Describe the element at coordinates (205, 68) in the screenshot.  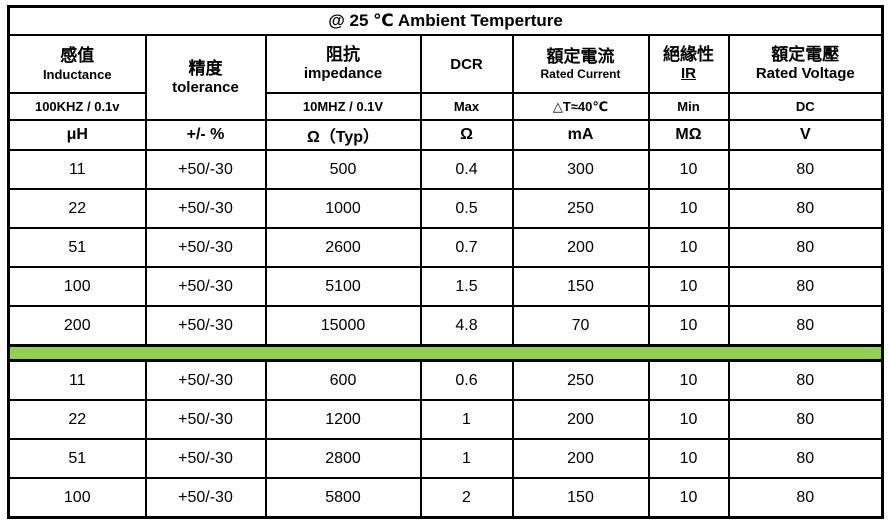
I see `tolerance-label-zh: 精度` at that location.